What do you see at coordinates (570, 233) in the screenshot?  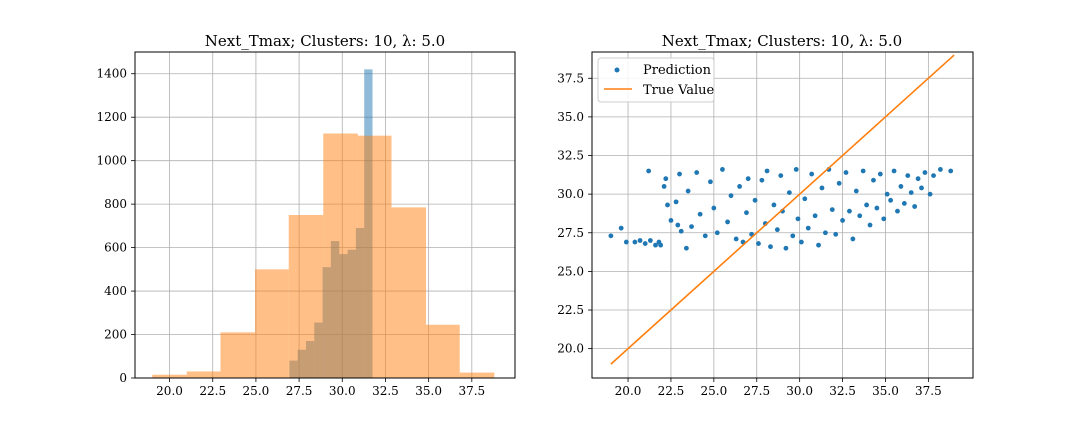 I see `scatter-ytick-label: 27.5` at bounding box center [570, 233].